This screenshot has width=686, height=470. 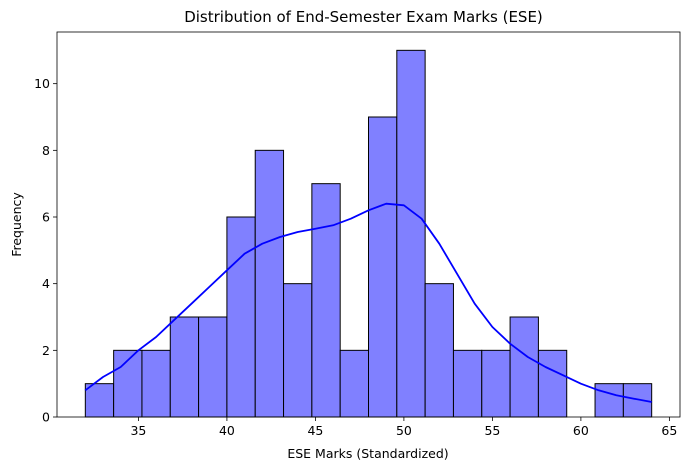 What do you see at coordinates (45, 250) in the screenshot?
I see `y-axis-ticks: 0 2 4 6 8 10` at bounding box center [45, 250].